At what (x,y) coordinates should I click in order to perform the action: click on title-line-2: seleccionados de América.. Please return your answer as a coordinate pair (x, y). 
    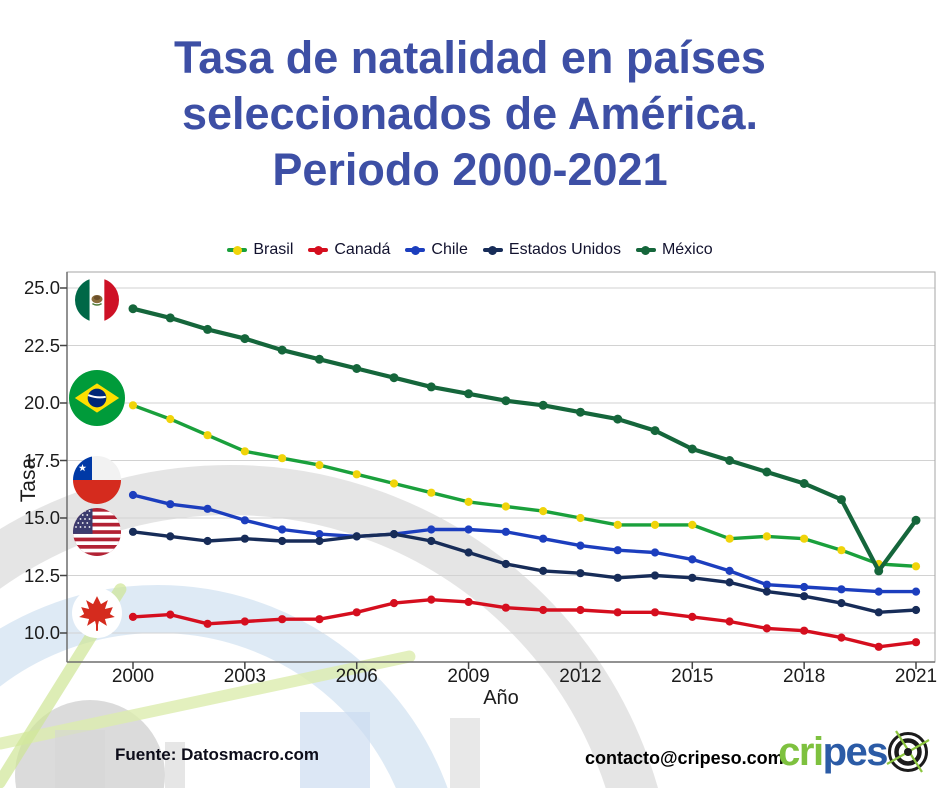
    Looking at the image, I should click on (470, 113).